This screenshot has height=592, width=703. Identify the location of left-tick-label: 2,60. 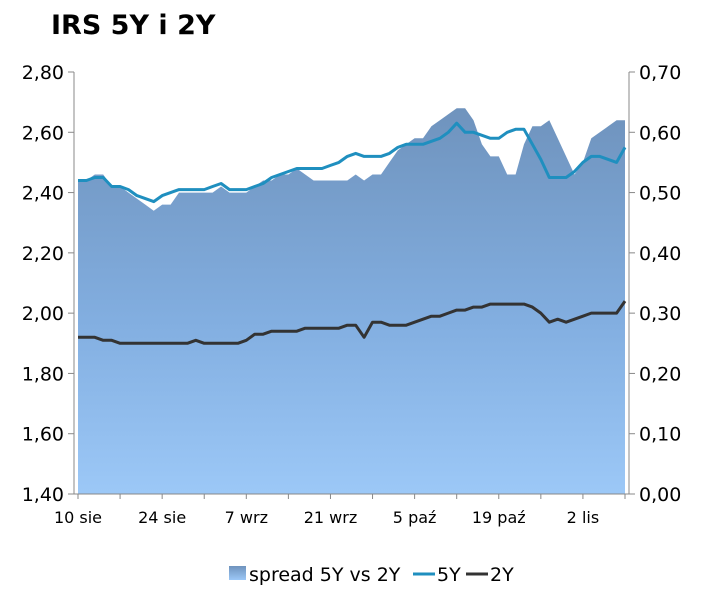
(43, 133).